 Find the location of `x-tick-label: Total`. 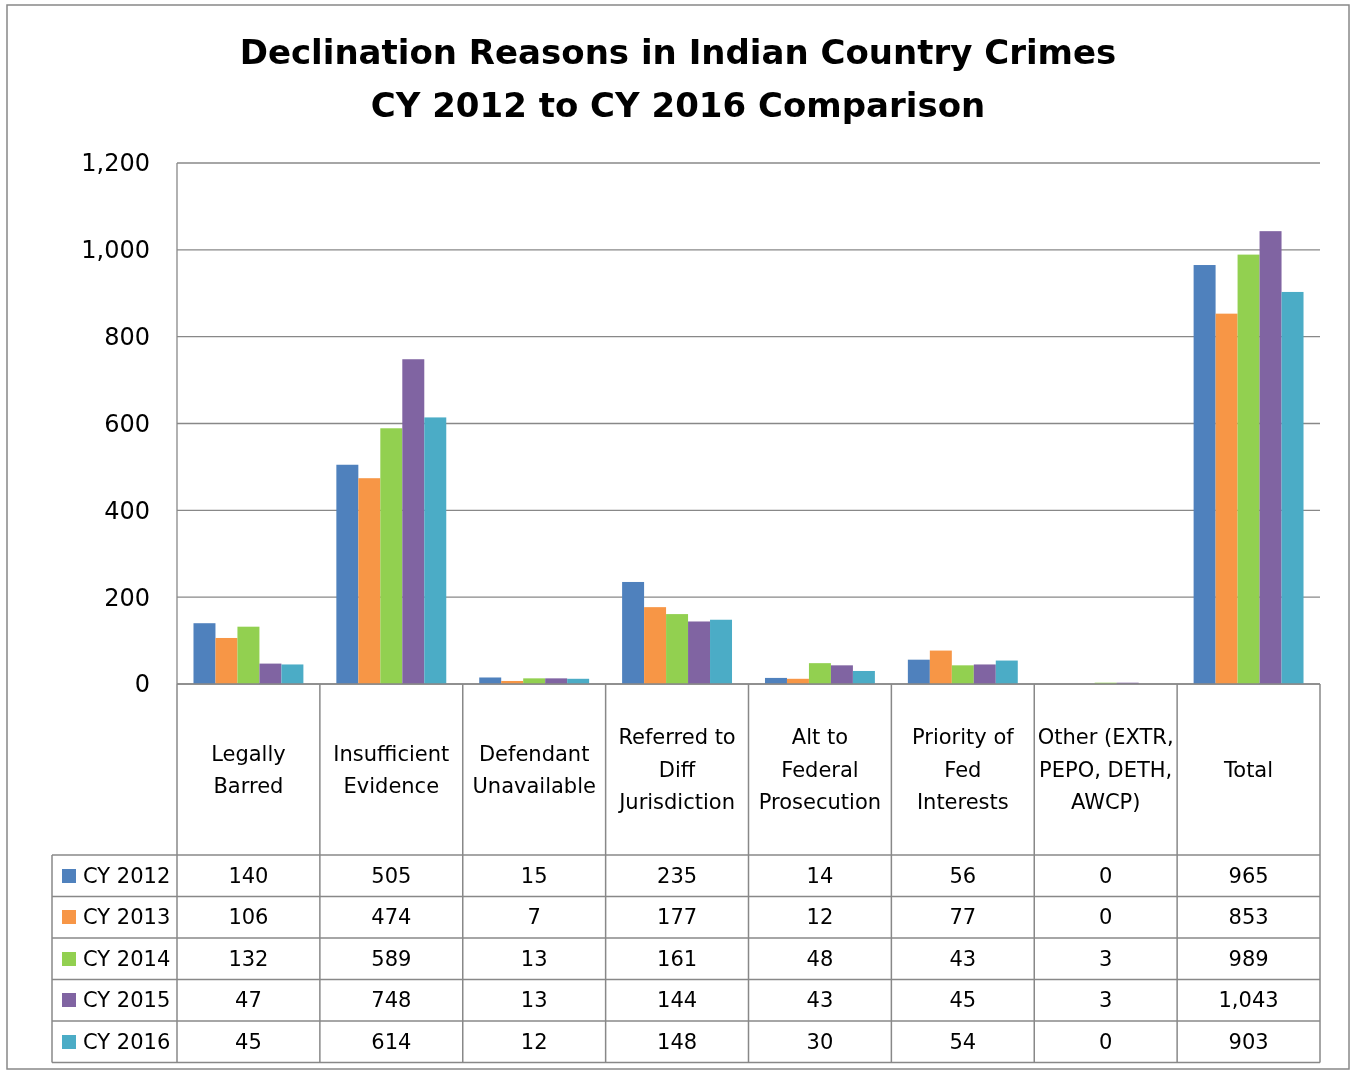

x-tick-label: Total is located at coordinates (1248, 769).